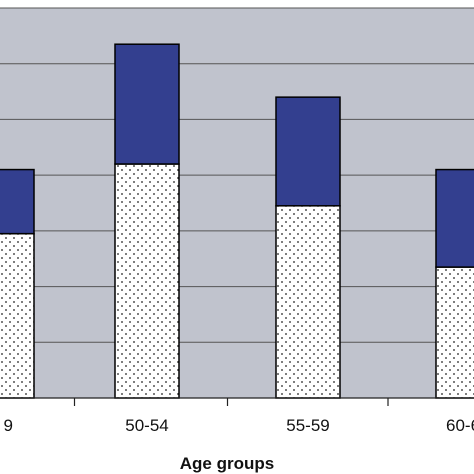 This screenshot has width=474, height=474. What do you see at coordinates (460, 425) in the screenshot?
I see `x-tick-label: 60-6` at bounding box center [460, 425].